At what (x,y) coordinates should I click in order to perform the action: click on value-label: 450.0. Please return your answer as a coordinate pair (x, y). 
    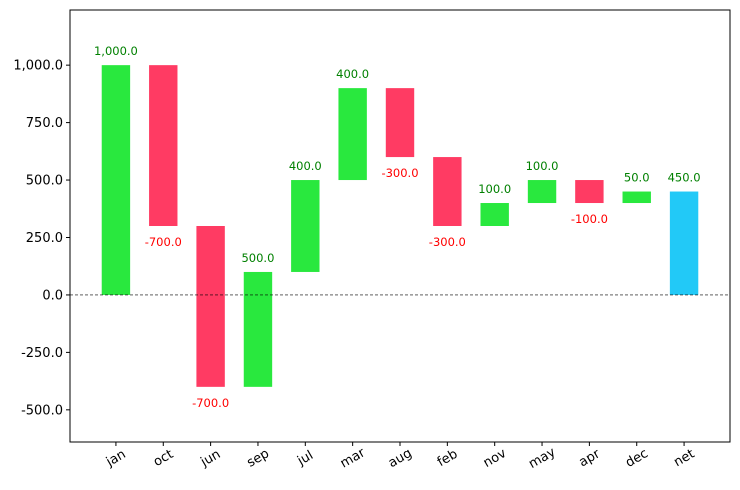
    Looking at the image, I should click on (684, 178).